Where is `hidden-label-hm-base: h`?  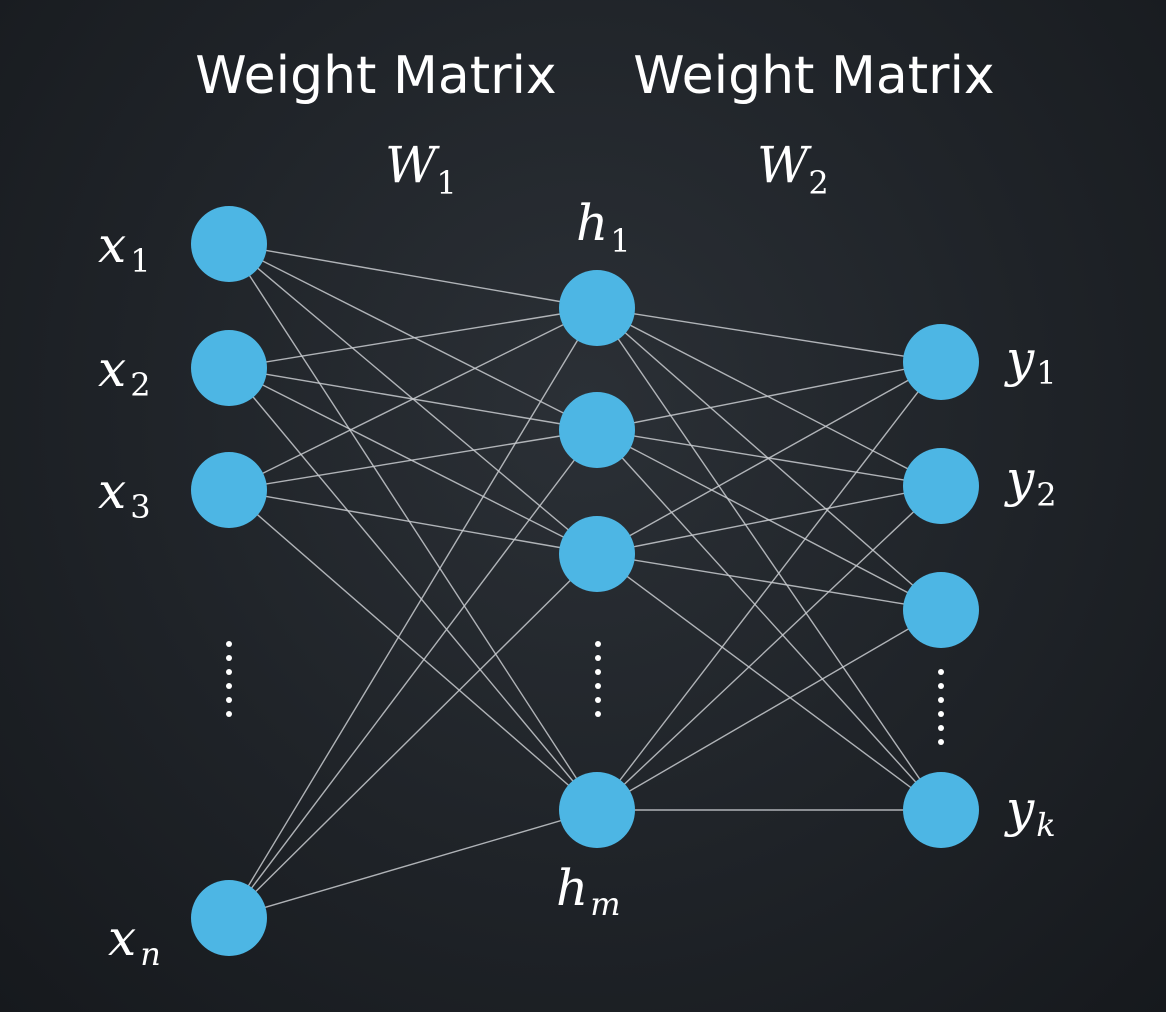
hidden-label-hm-base: h is located at coordinates (572, 888).